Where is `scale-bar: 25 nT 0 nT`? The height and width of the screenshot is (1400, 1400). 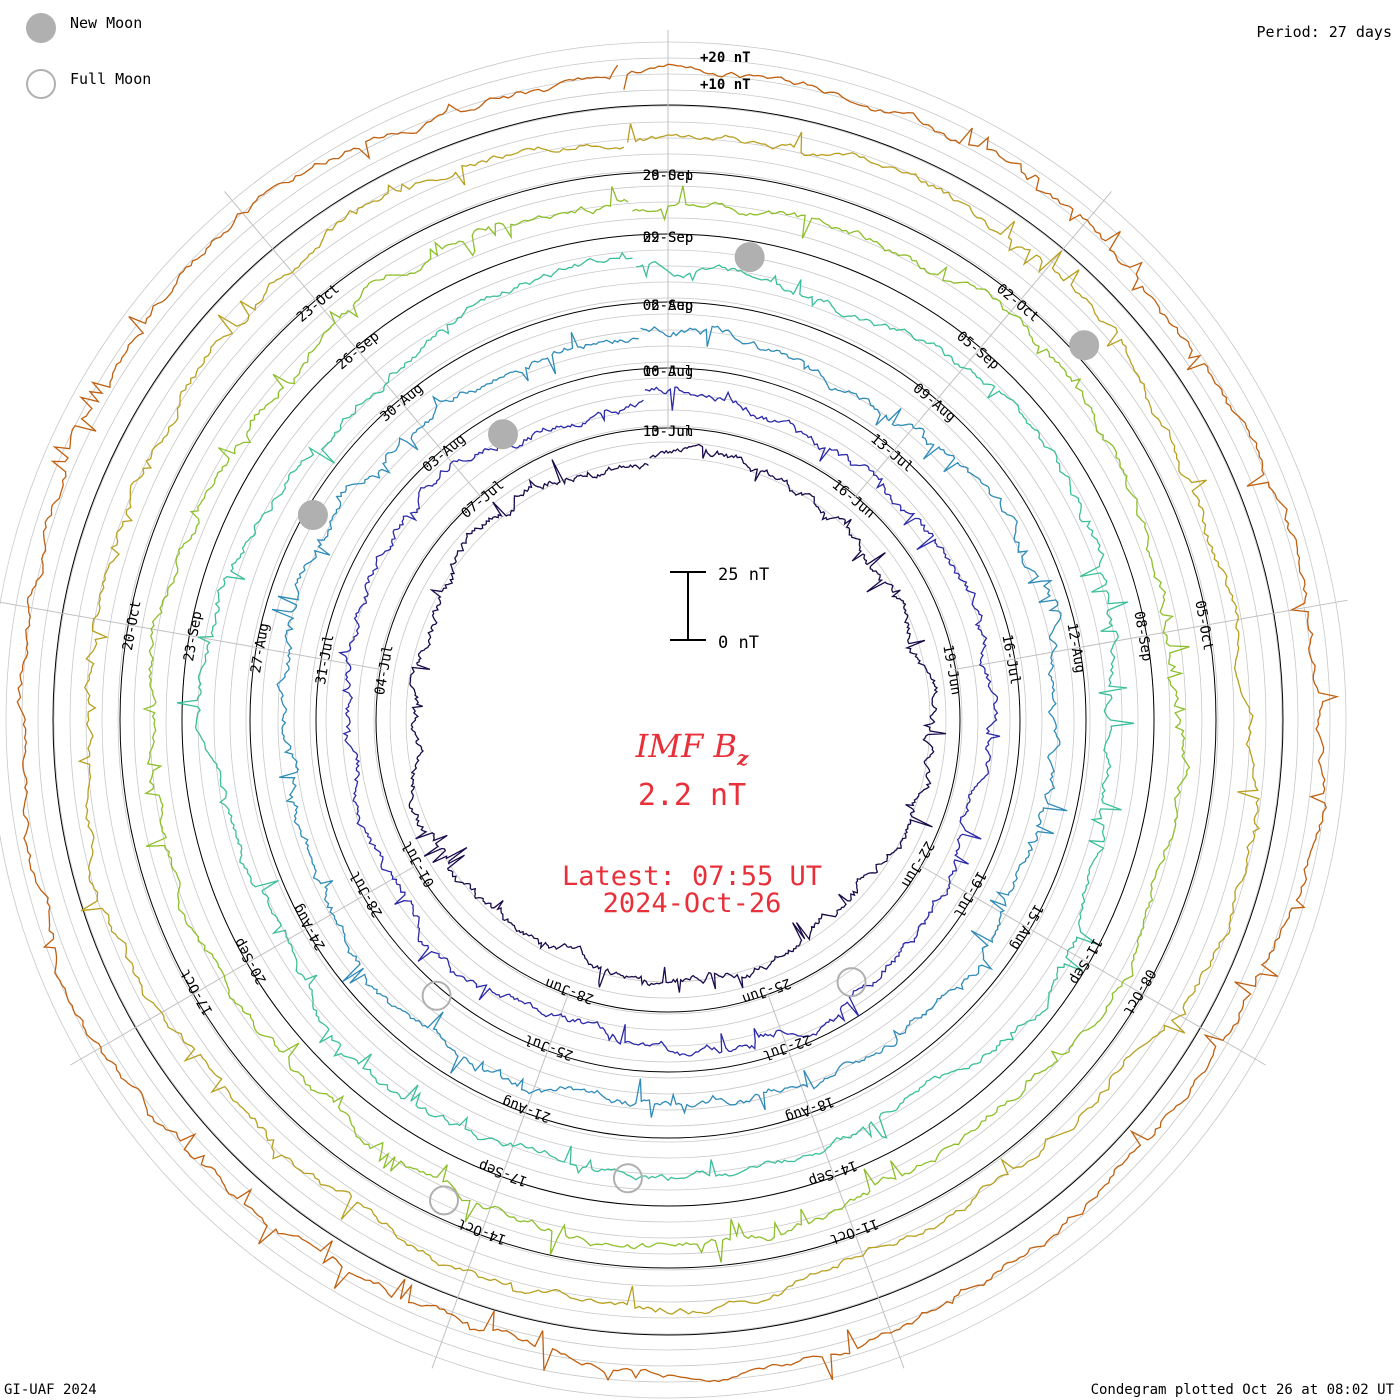 scale-bar: 25 nT 0 nT is located at coordinates (719, 609).